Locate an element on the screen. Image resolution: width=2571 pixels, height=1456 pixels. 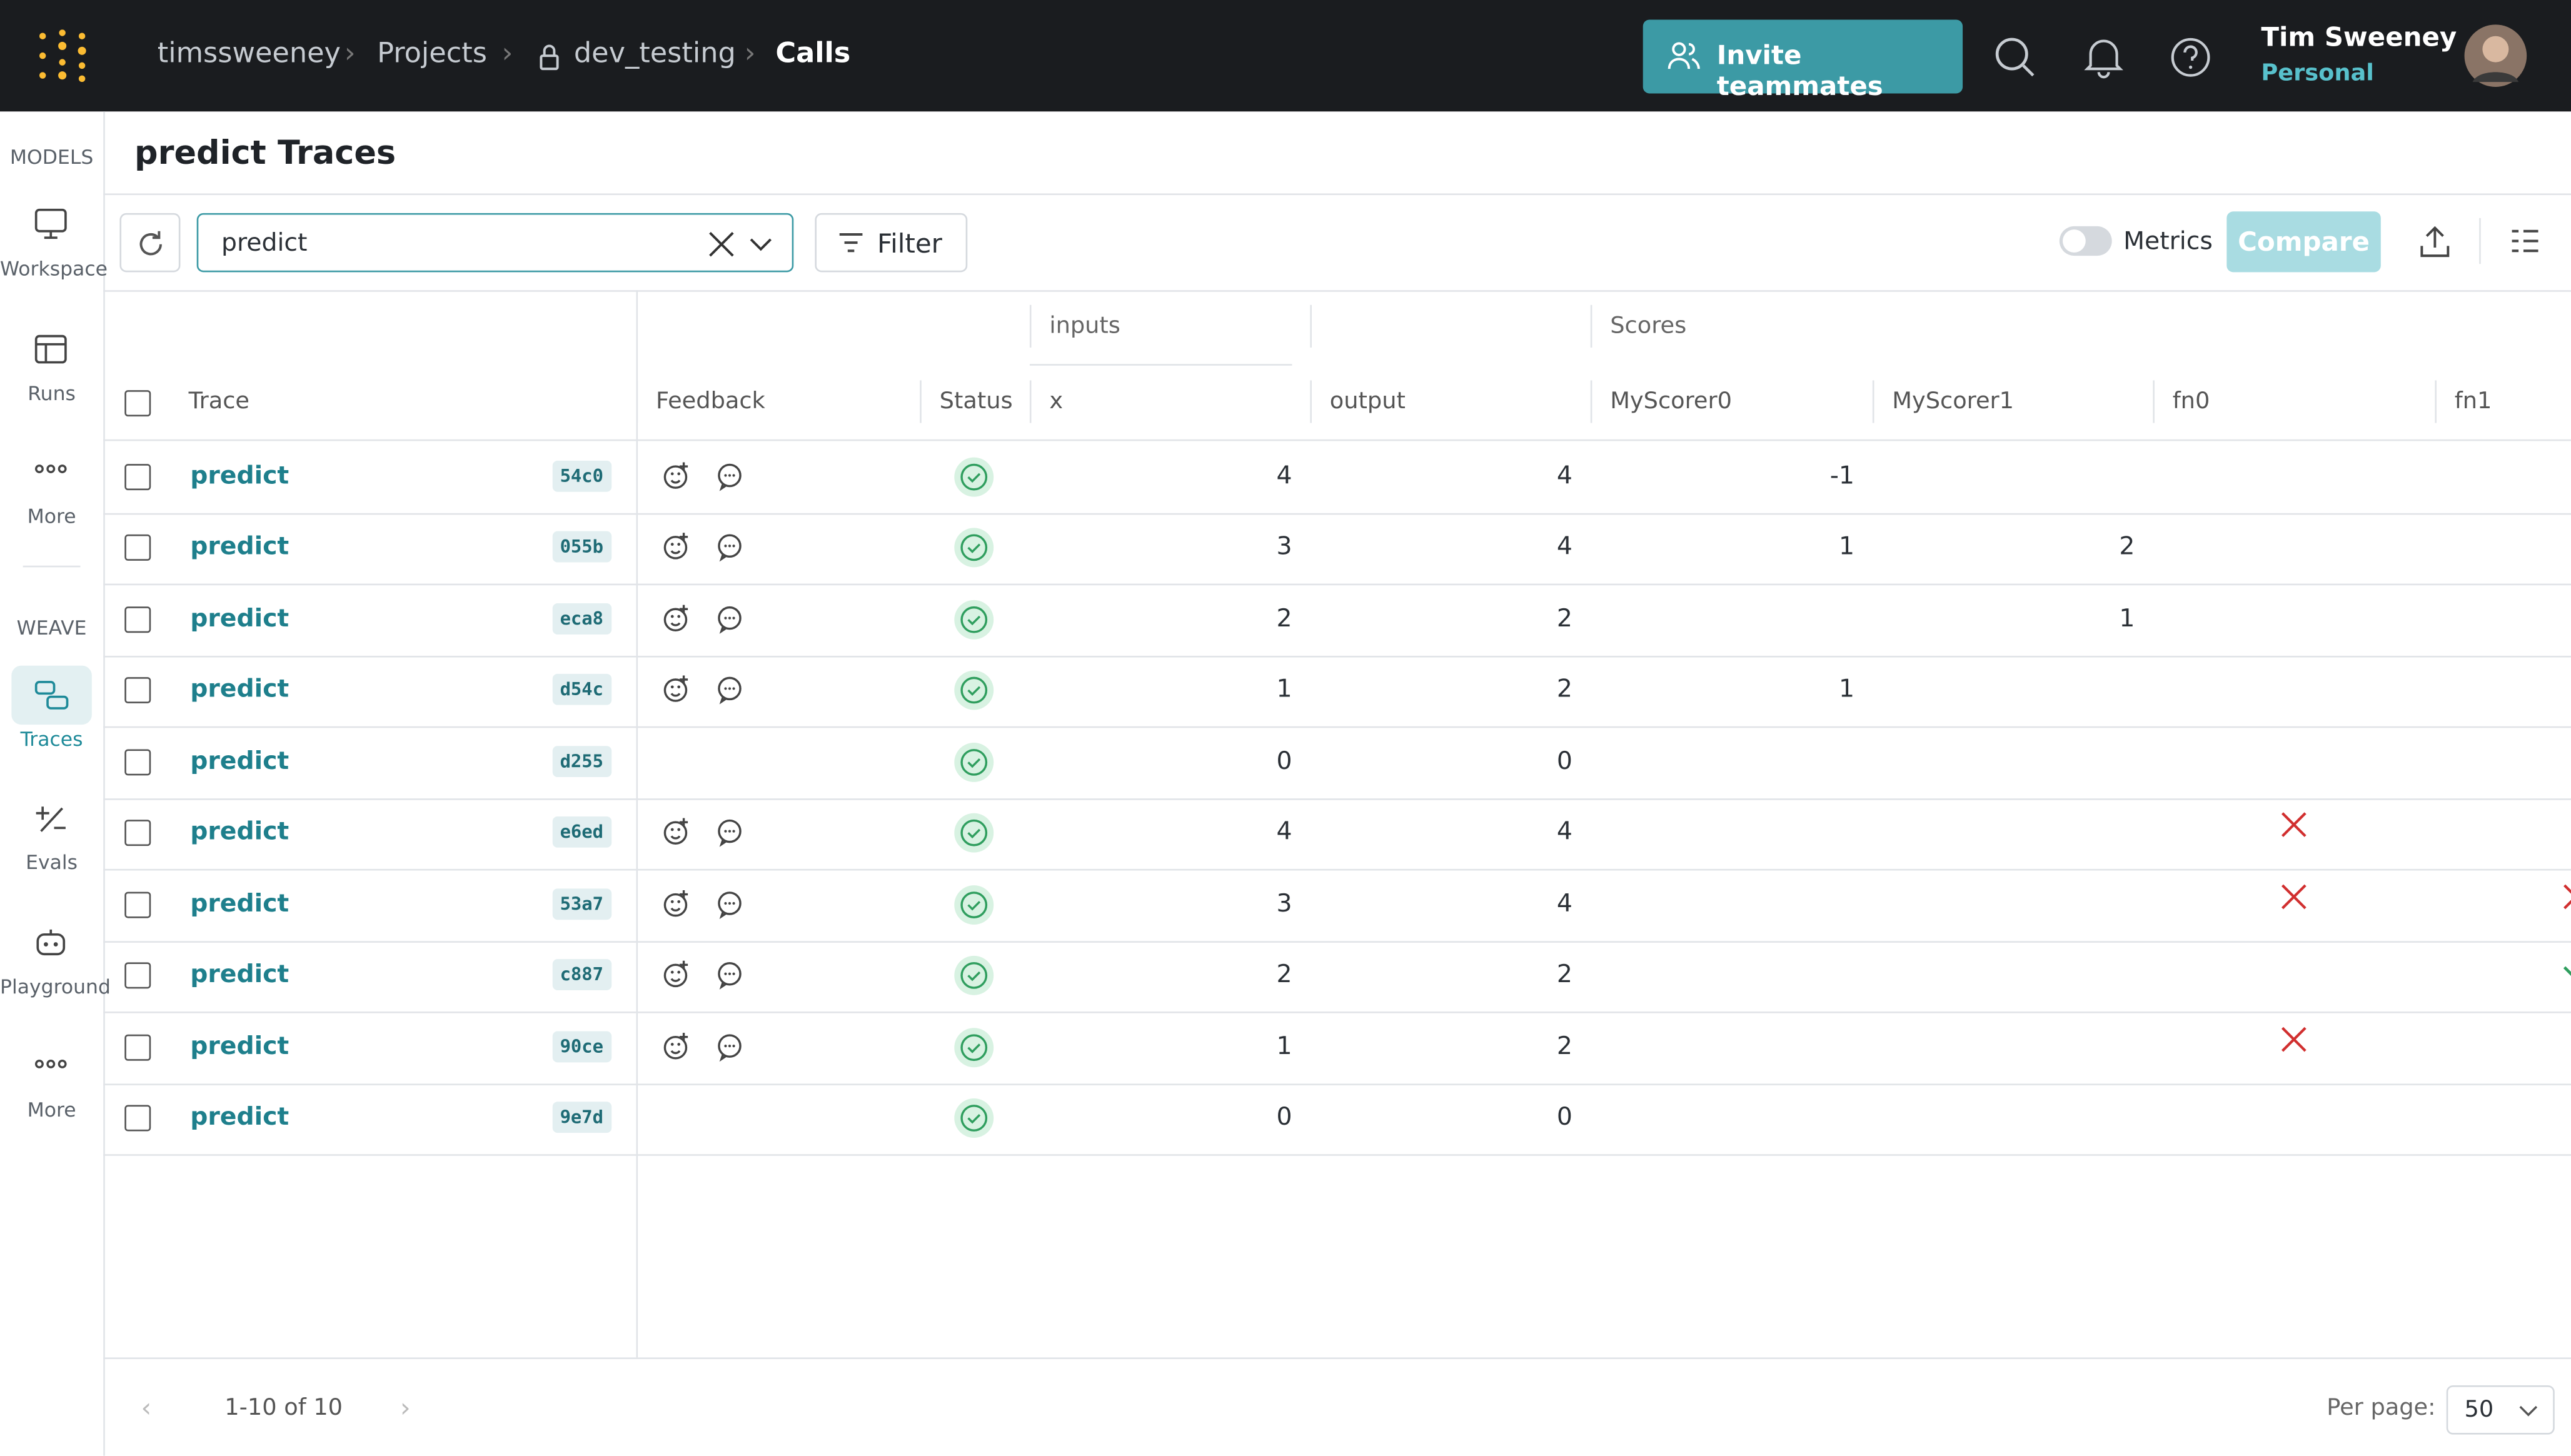
lock-icon is located at coordinates (549, 57).